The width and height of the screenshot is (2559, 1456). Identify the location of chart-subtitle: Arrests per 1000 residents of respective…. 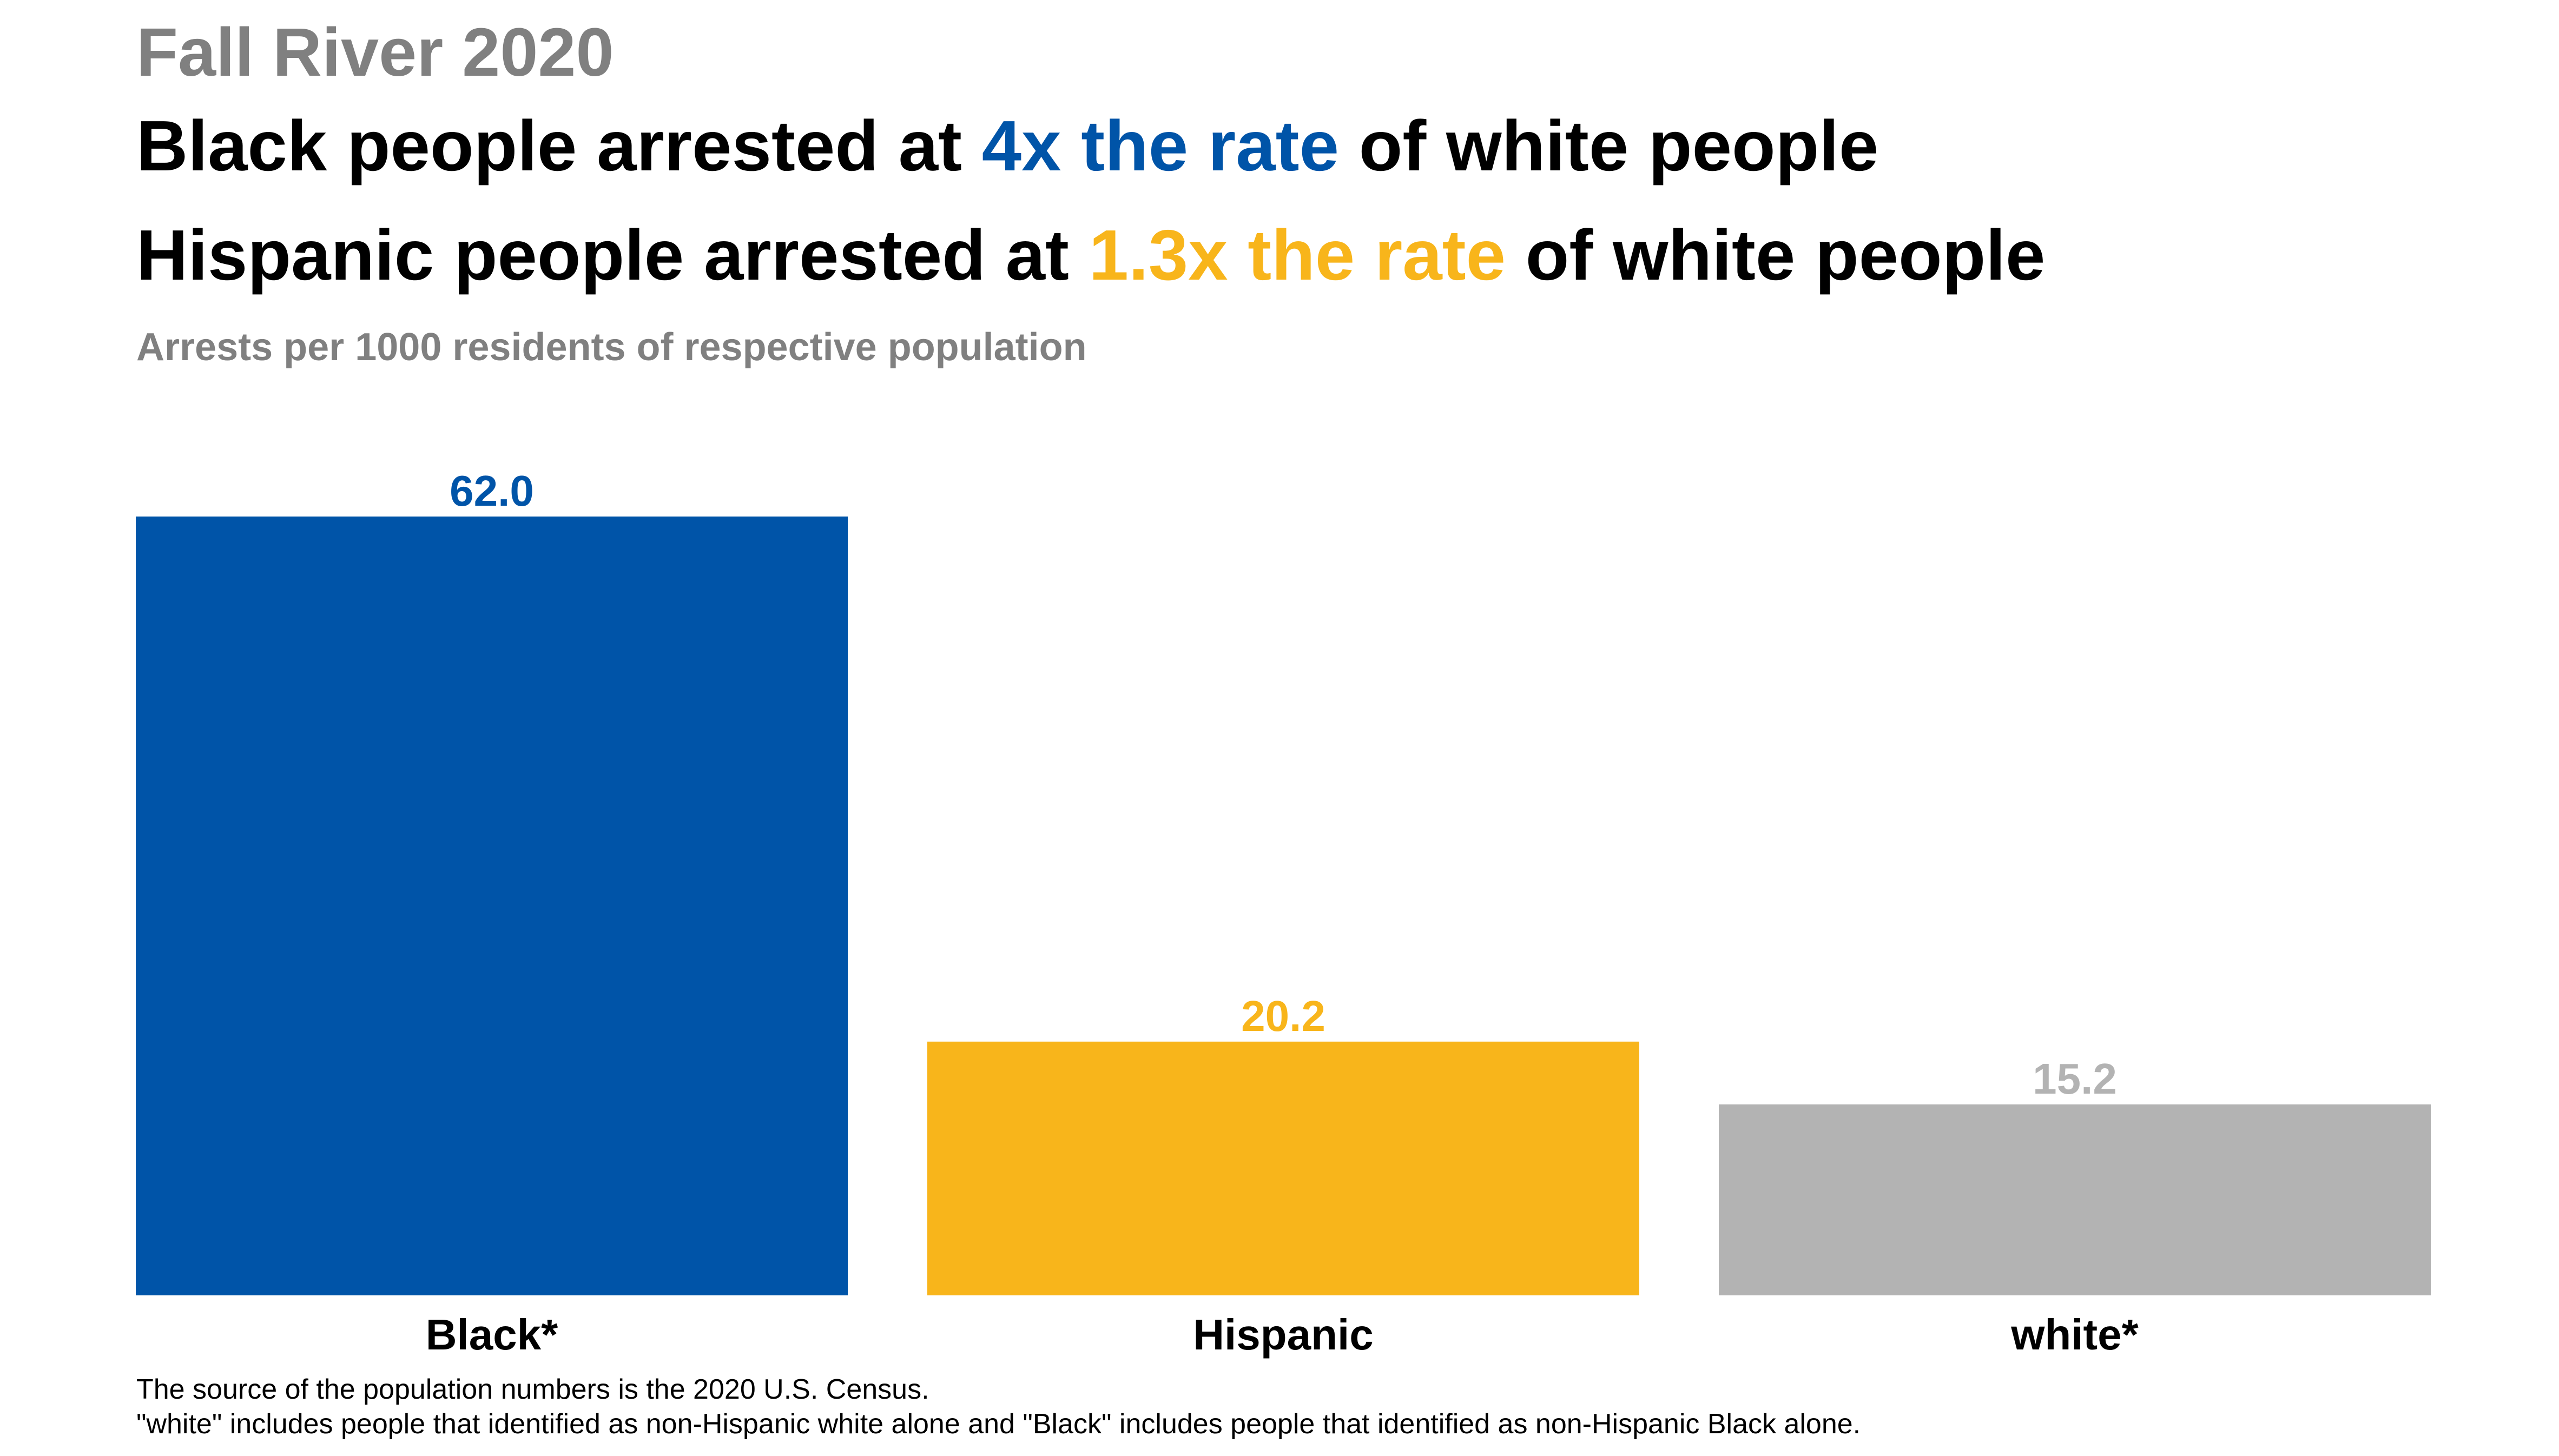
(611, 347).